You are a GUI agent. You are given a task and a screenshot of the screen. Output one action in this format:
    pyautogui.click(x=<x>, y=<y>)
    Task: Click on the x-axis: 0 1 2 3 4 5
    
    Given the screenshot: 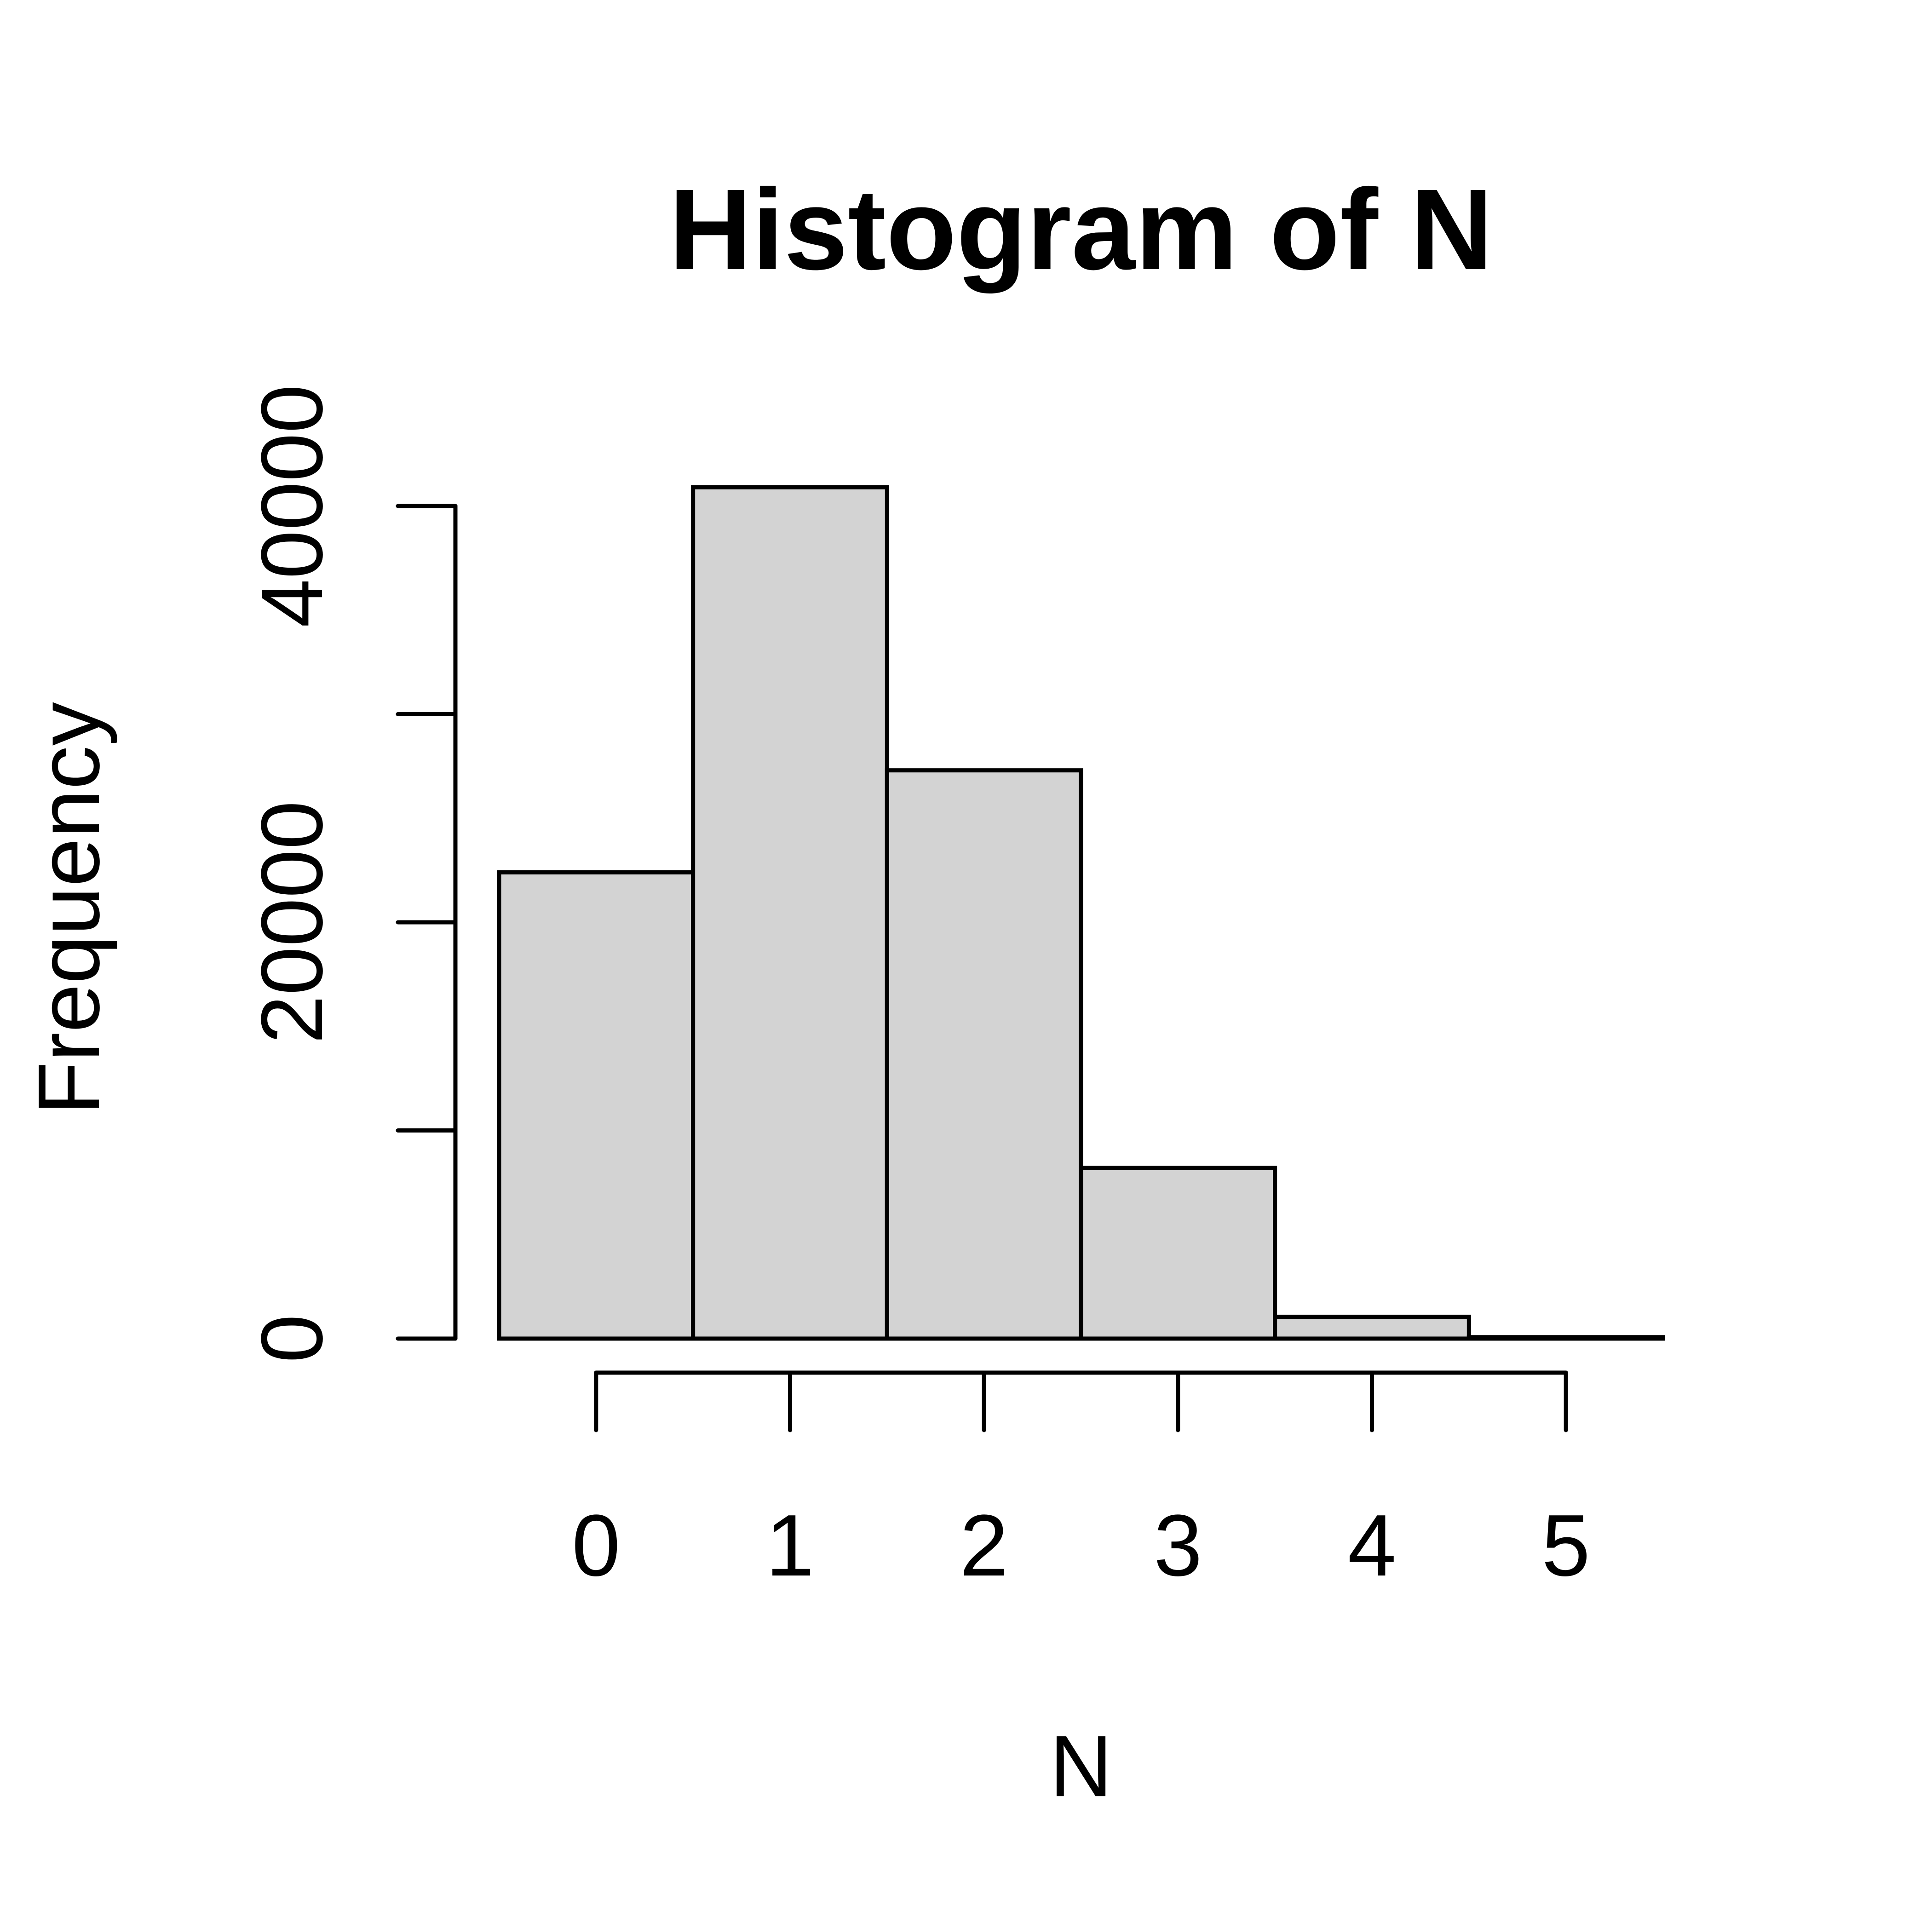 What is the action you would take?
    pyautogui.click(x=1081, y=1482)
    